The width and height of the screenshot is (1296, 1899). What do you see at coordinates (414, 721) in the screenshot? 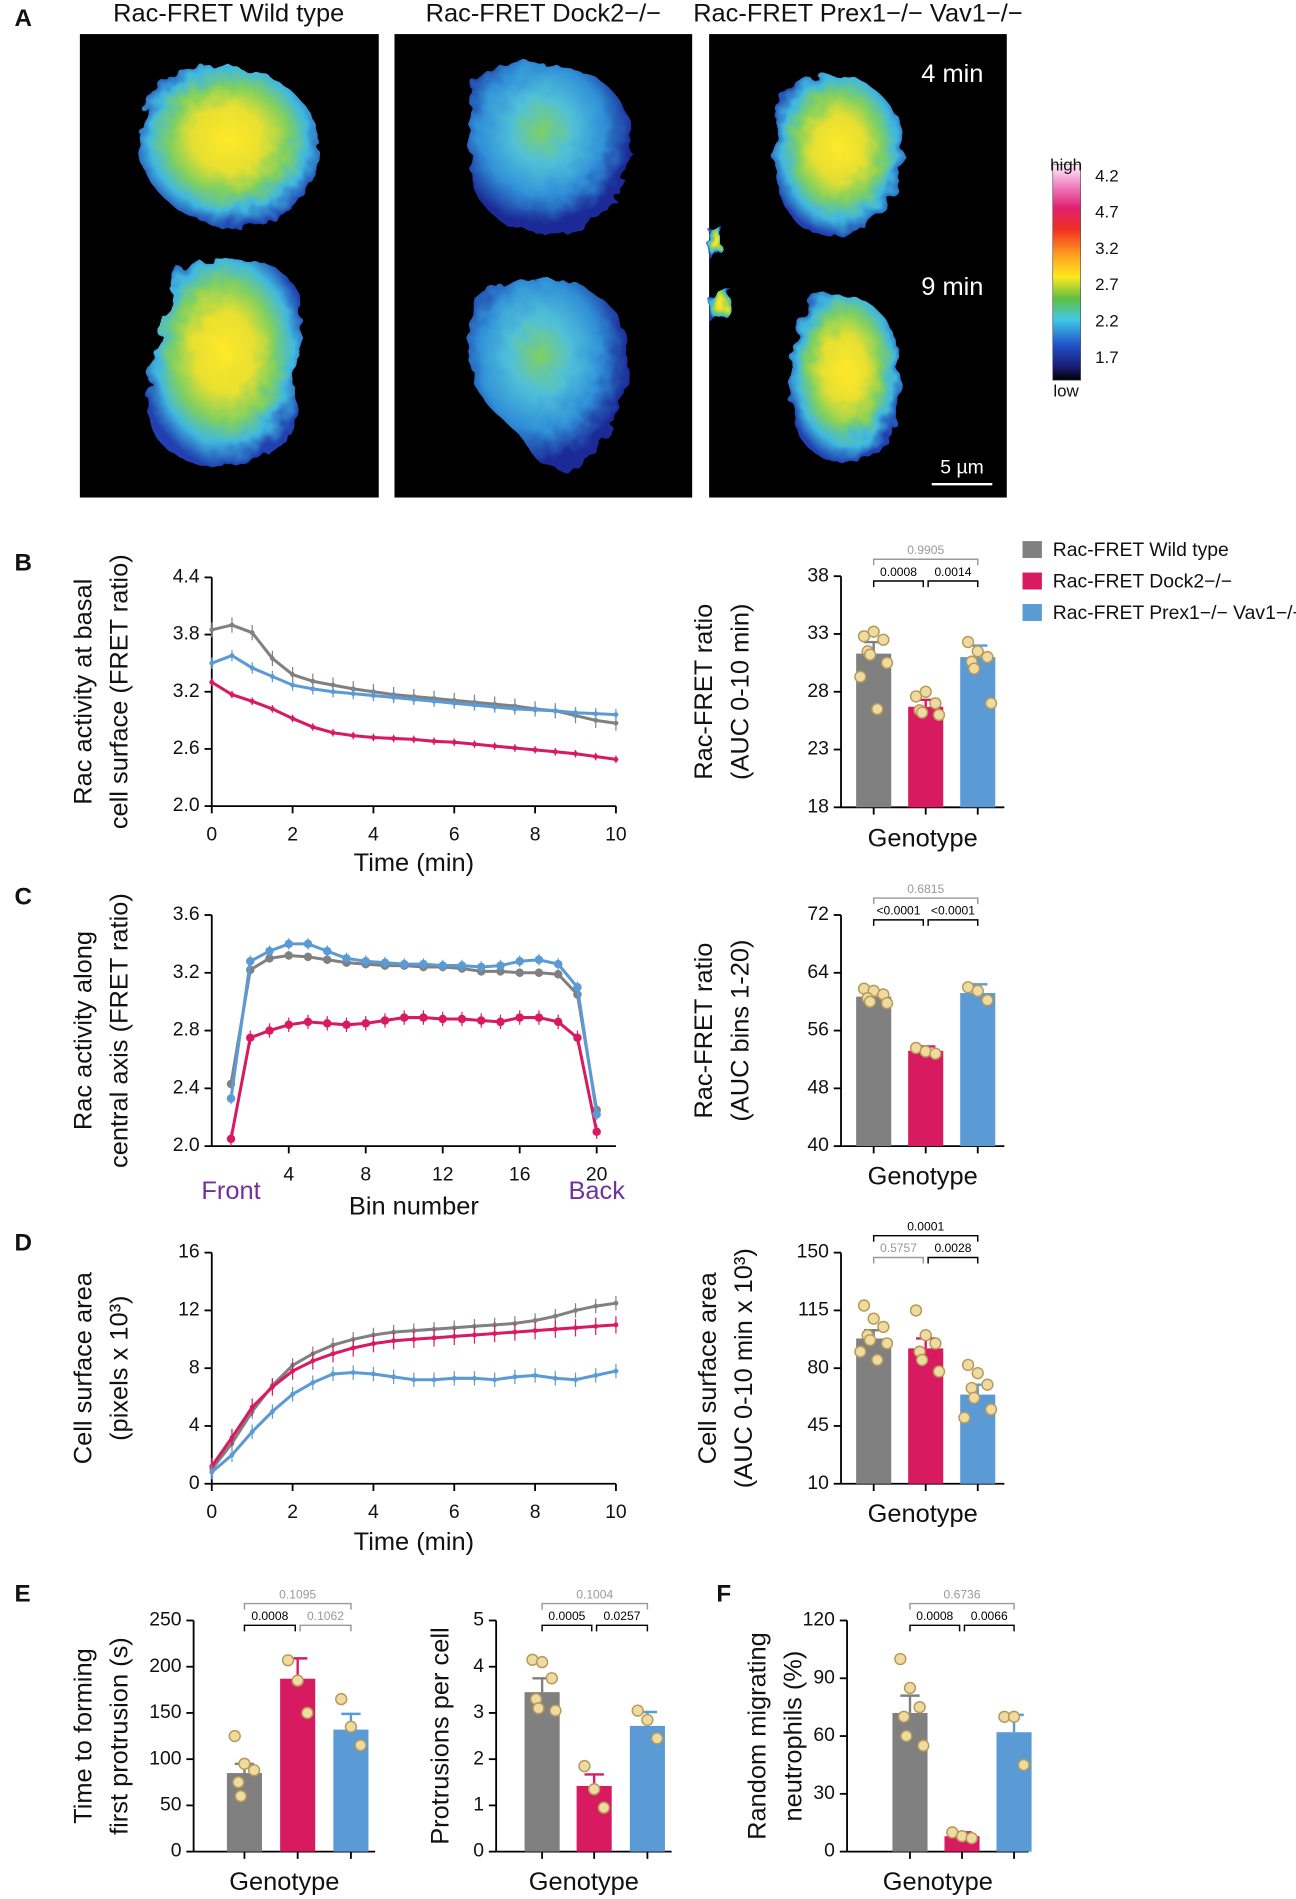
I see `series` at bounding box center [414, 721].